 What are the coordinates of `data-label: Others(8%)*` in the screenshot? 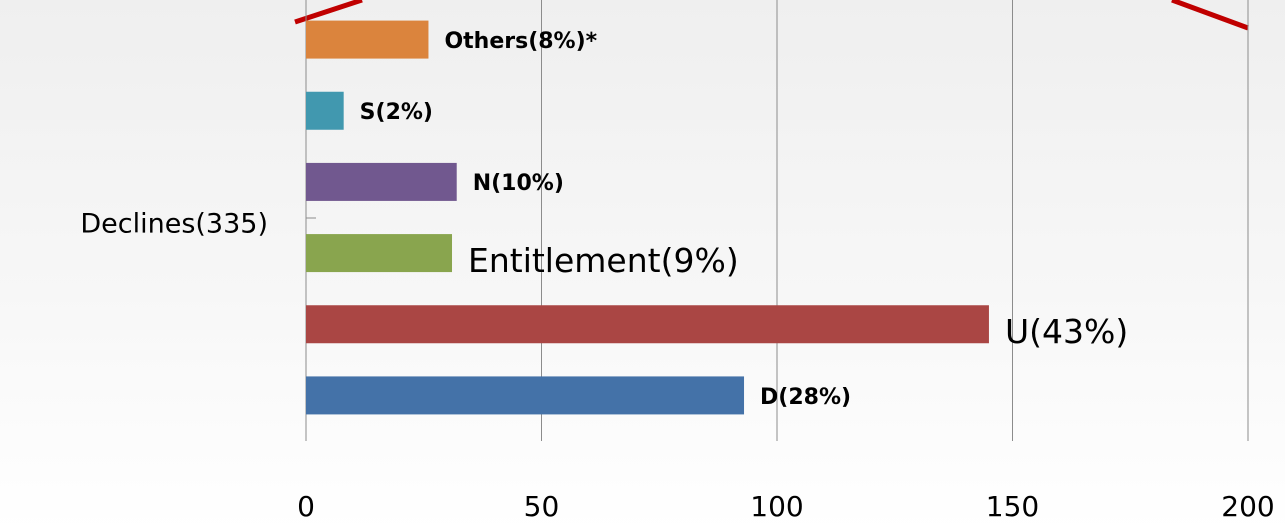 It's located at (521, 42).